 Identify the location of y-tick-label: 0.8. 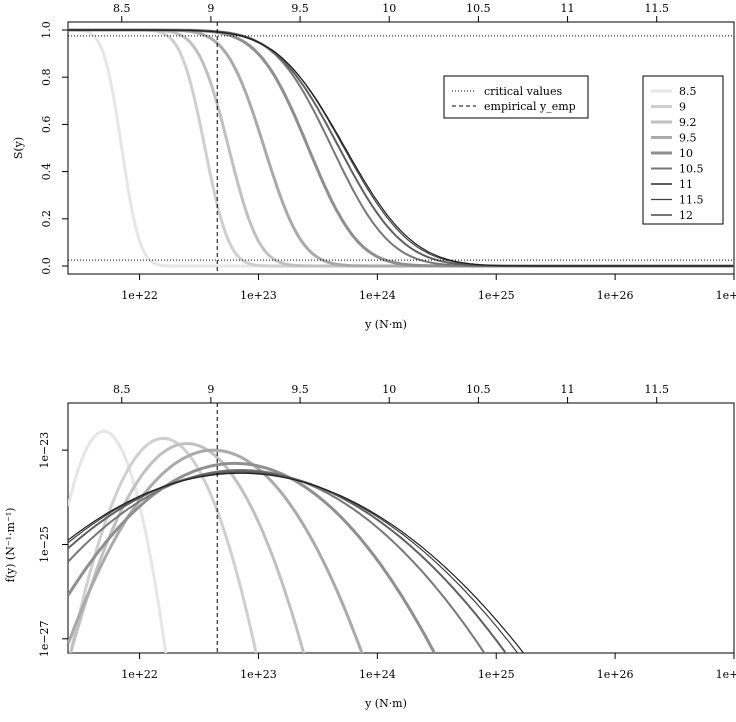
(46, 77).